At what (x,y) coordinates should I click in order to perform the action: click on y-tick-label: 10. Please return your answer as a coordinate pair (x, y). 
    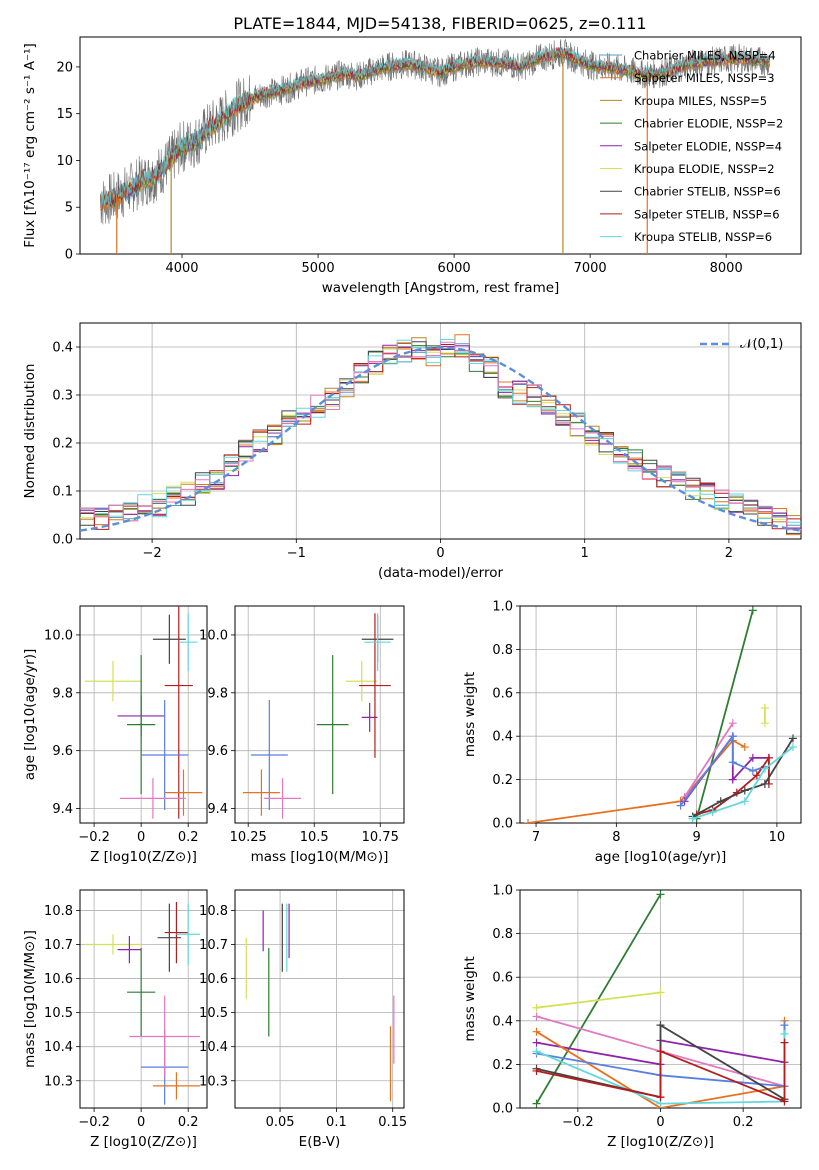
    Looking at the image, I should click on (64, 161).